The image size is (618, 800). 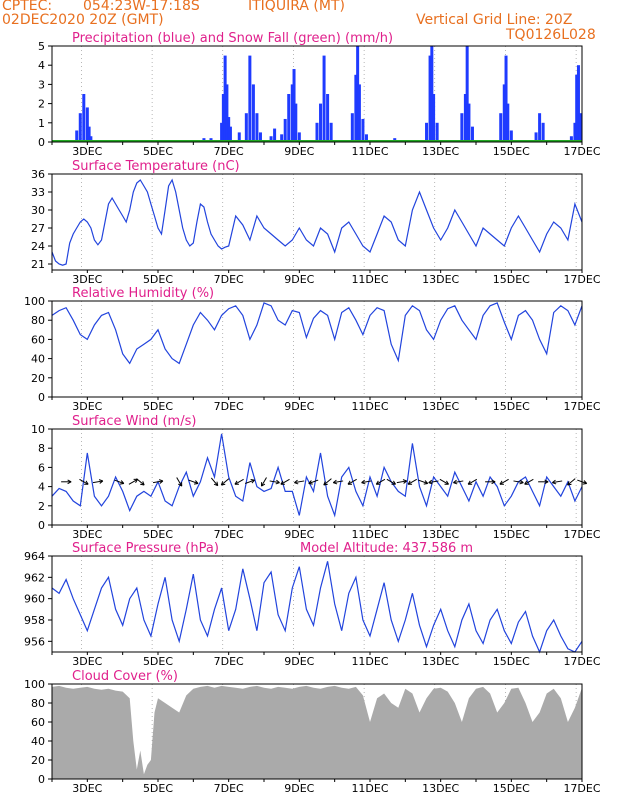 I want to click on panel-title: Surface Pressure (hPa), so click(x=145, y=548).